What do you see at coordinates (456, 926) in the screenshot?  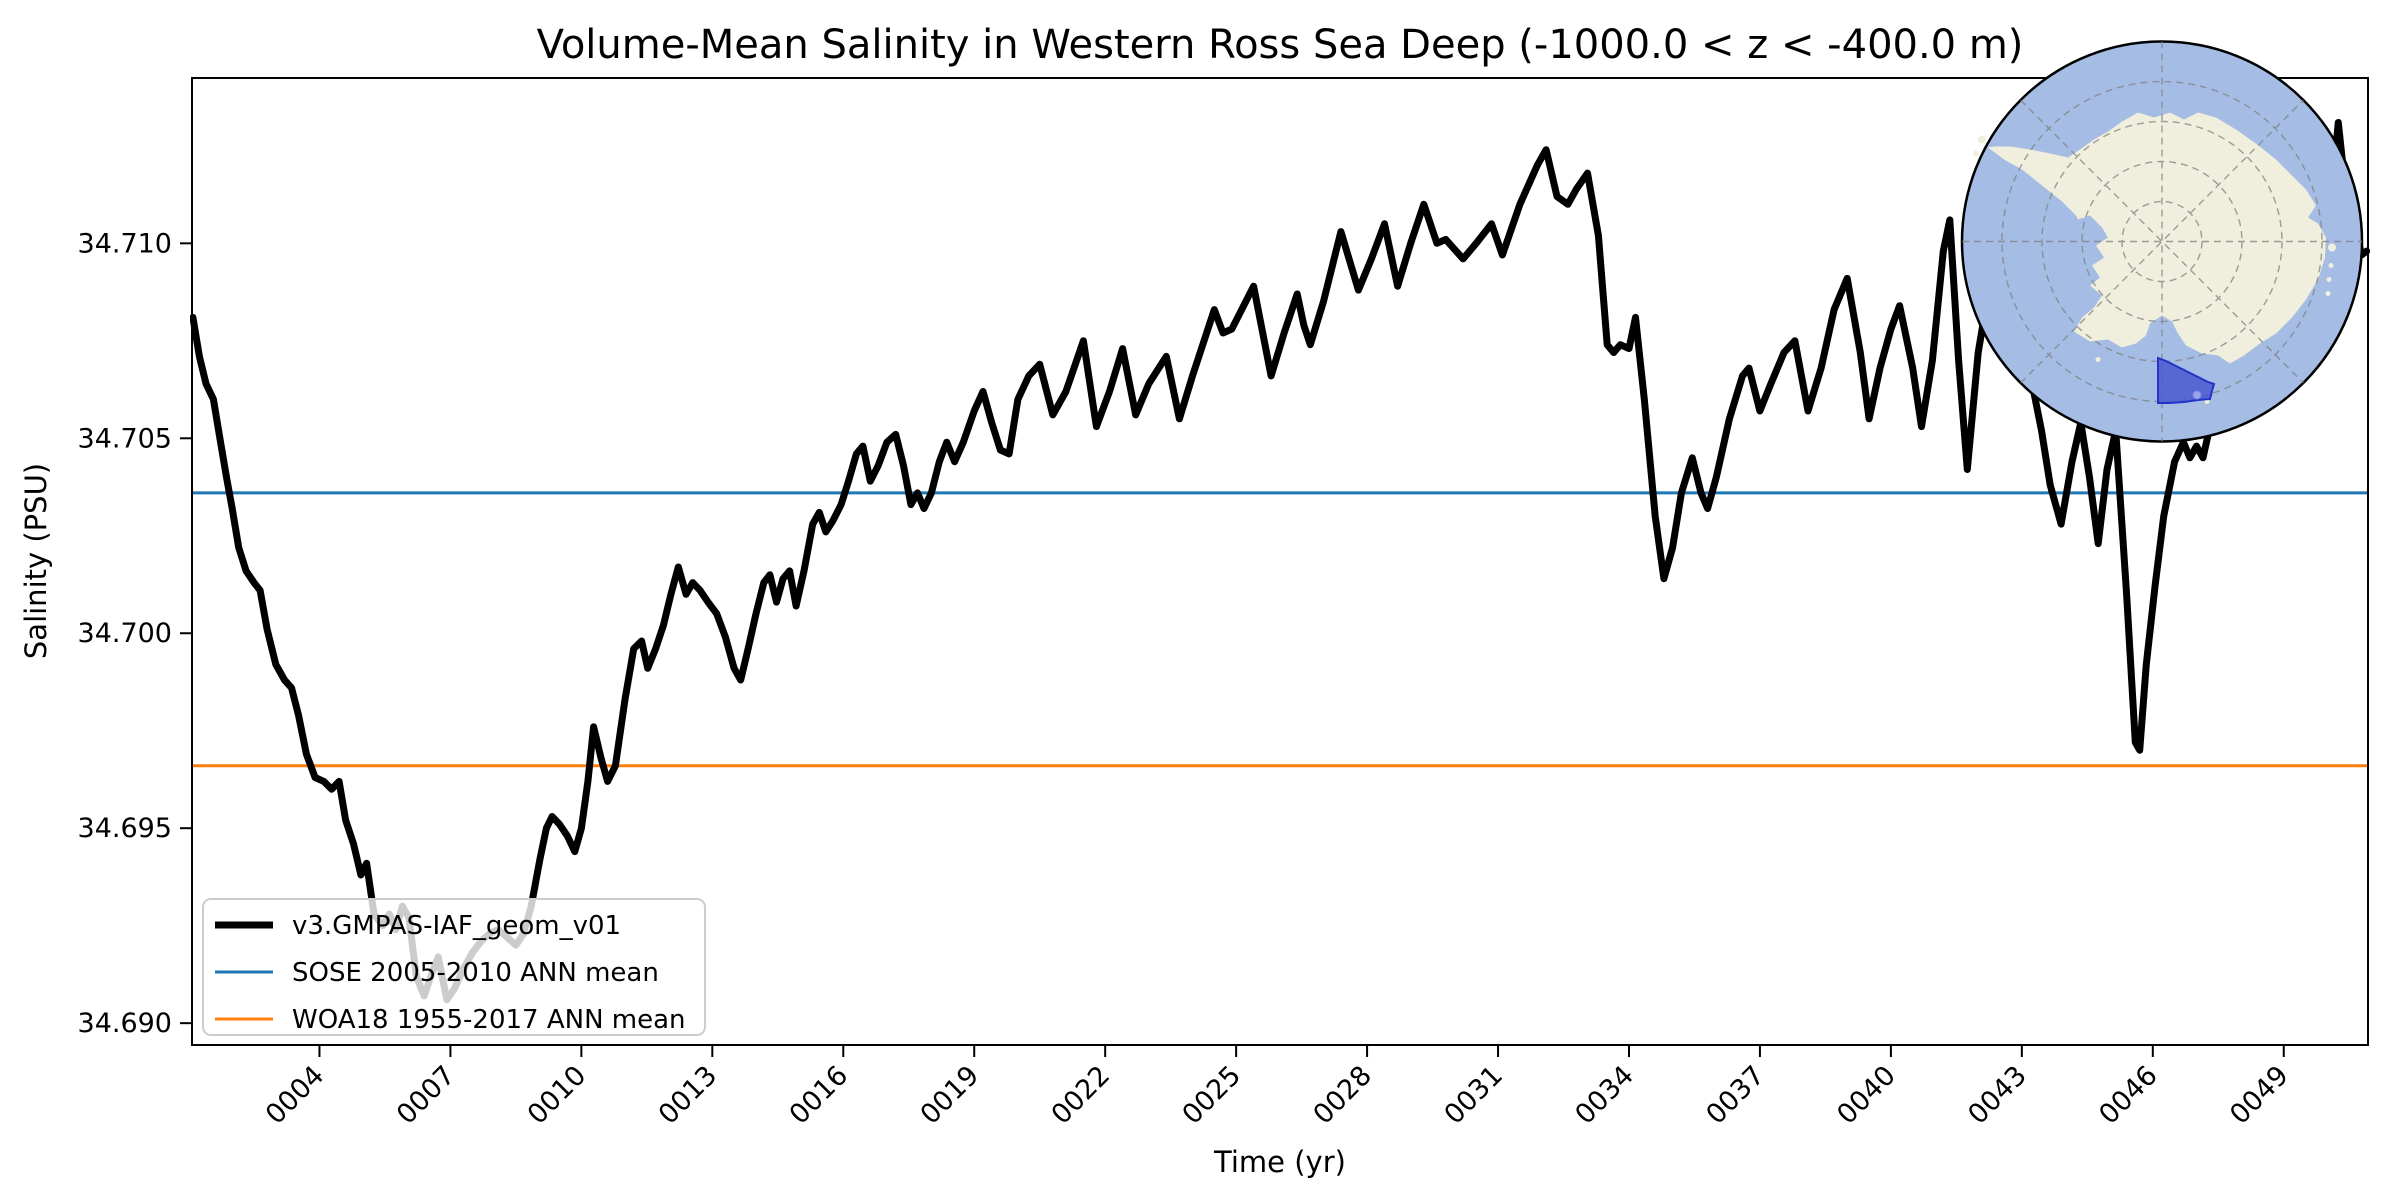 I see `legend-label-model: v3.GMPAS-IAF_geom_v01` at bounding box center [456, 926].